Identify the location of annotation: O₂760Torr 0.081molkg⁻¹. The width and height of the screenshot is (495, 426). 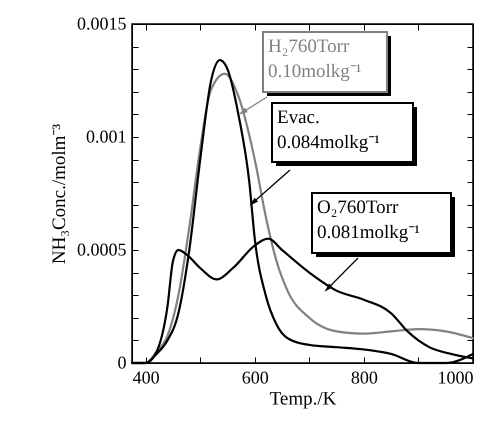
(368, 220).